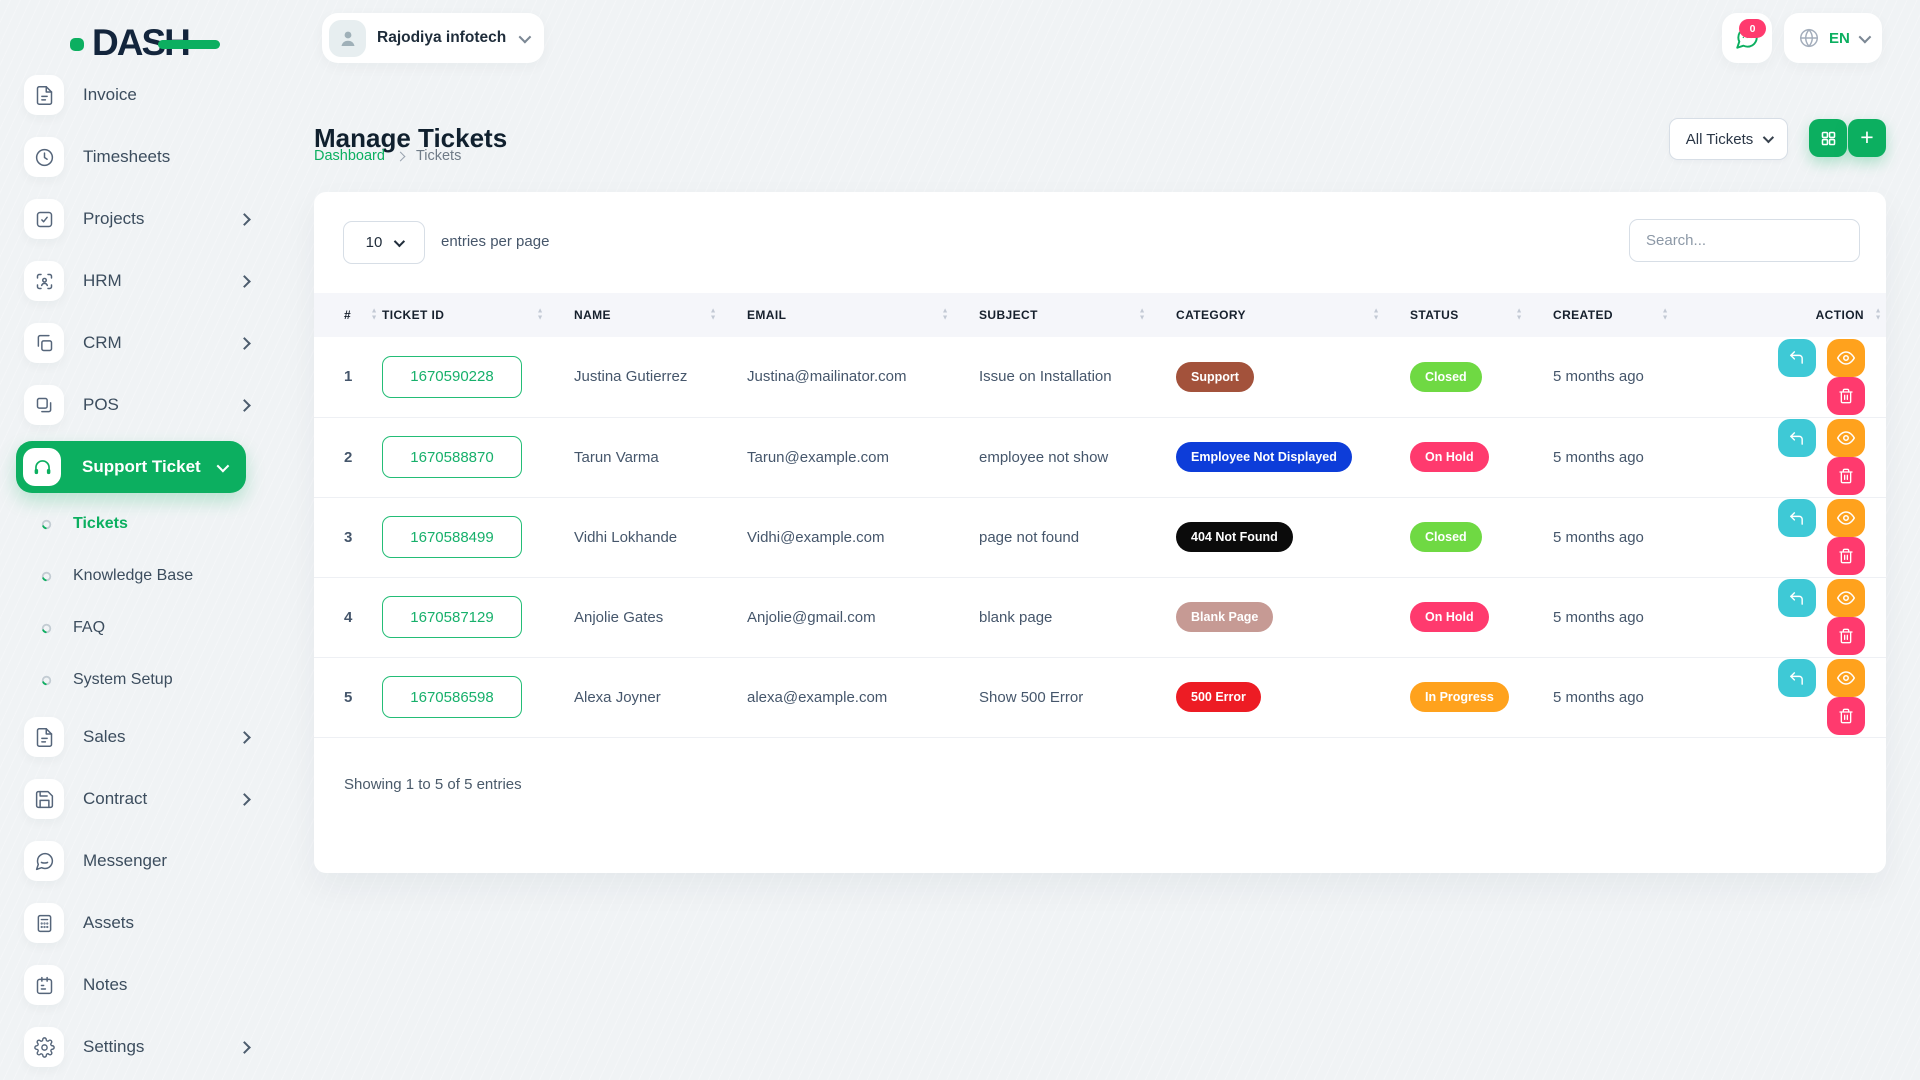 The height and width of the screenshot is (1080, 1920). What do you see at coordinates (135, 1047) in the screenshot?
I see `sidebar-item-settings: Settings` at bounding box center [135, 1047].